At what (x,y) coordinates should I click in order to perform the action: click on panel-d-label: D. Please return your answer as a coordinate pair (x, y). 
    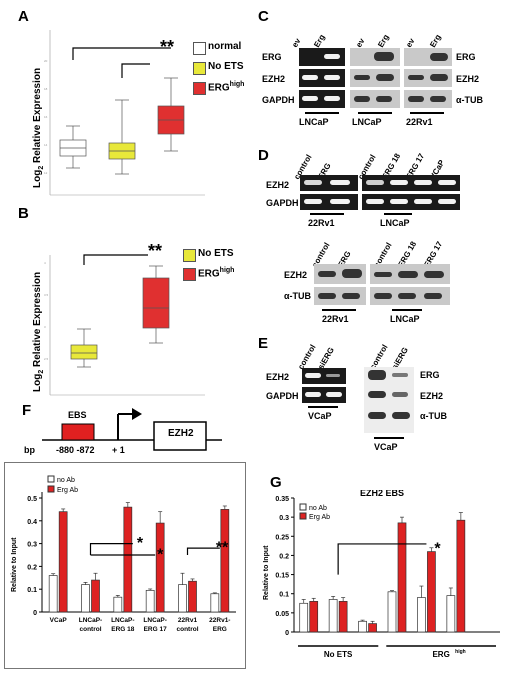
    Looking at the image, I should click on (263, 155).